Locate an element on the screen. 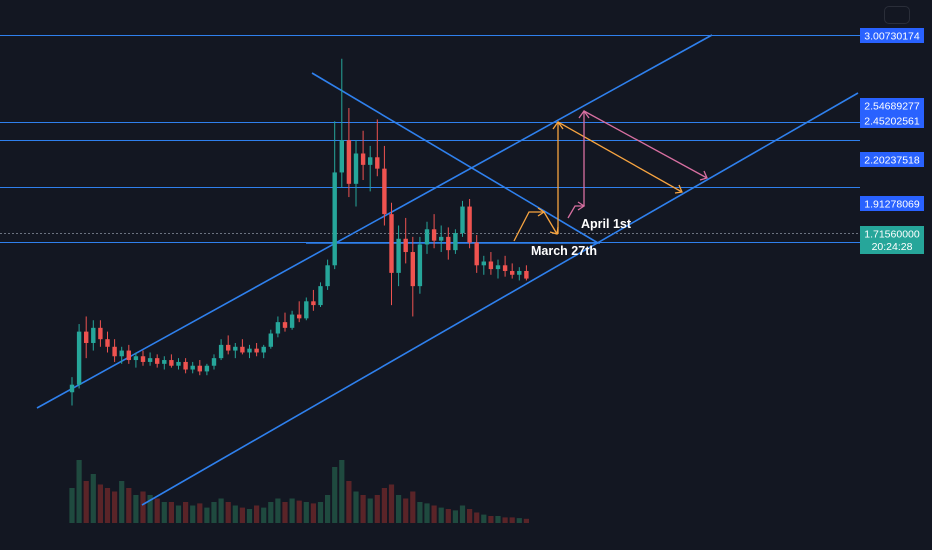 This screenshot has height=550, width=932. price-tag-level-3: 2.45202561 is located at coordinates (892, 120).